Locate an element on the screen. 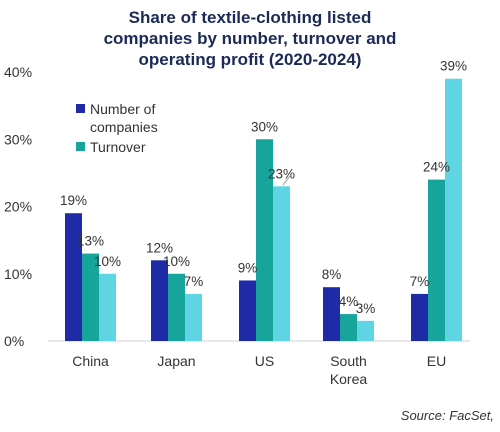 Image resolution: width=500 pixels, height=432 pixels. data-label: 39% is located at coordinates (453, 66).